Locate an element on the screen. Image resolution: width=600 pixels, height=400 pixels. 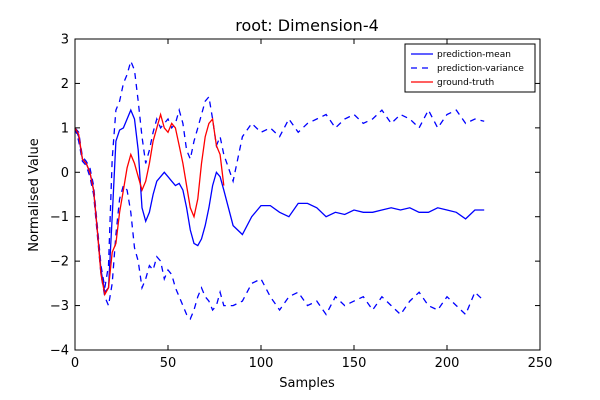
y-tick-label: −4 is located at coordinates (59, 351).